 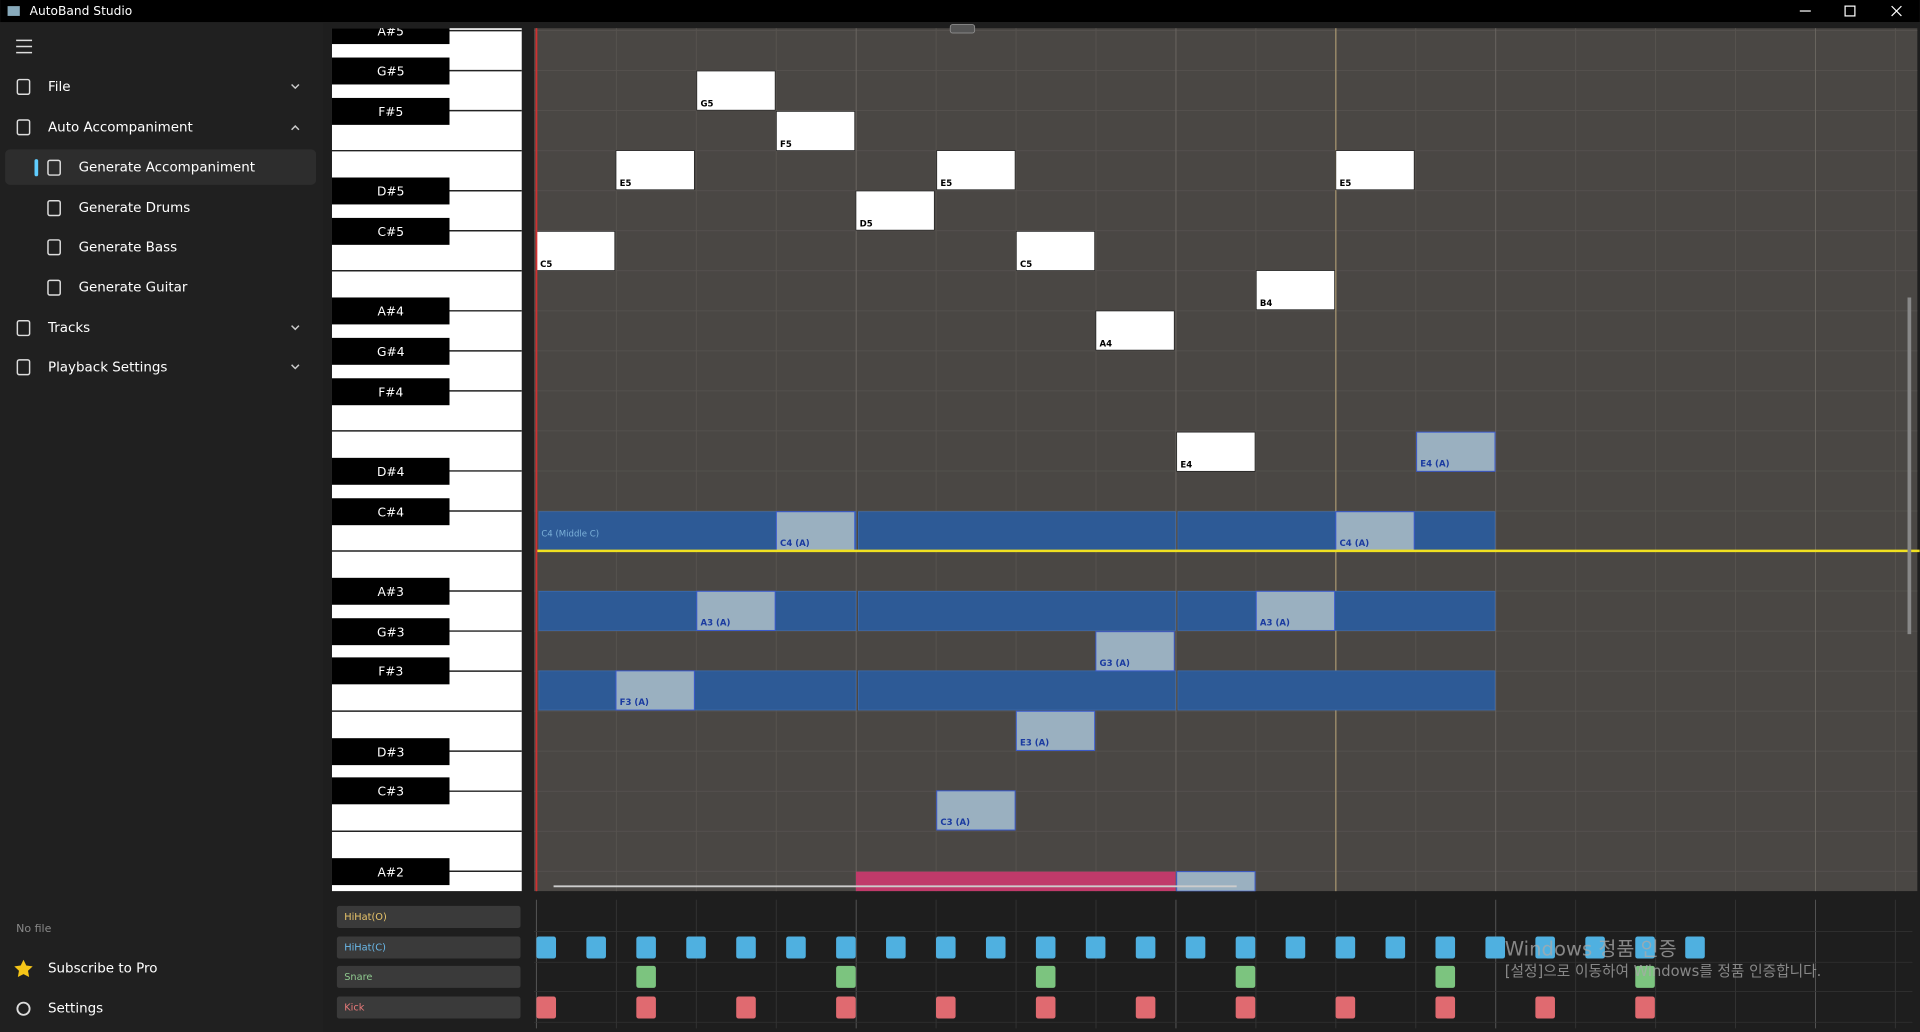 What do you see at coordinates (960, 11) in the screenshot?
I see `title-bar` at bounding box center [960, 11].